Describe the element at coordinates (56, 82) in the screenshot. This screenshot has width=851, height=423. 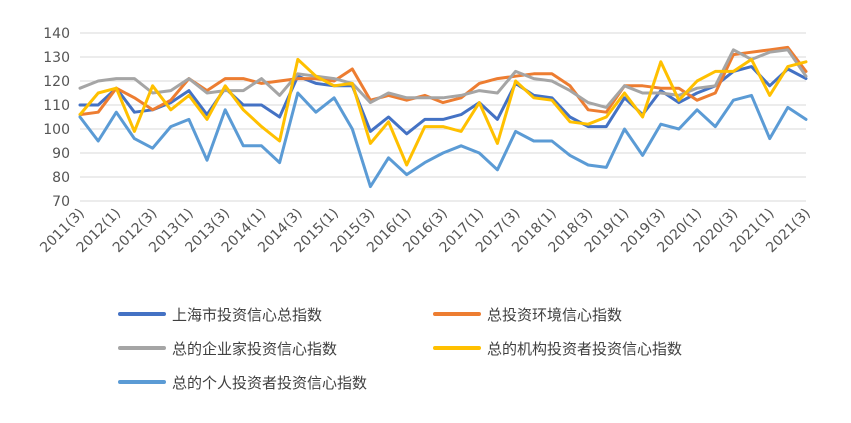
I see `y-tick-label: 120` at that location.